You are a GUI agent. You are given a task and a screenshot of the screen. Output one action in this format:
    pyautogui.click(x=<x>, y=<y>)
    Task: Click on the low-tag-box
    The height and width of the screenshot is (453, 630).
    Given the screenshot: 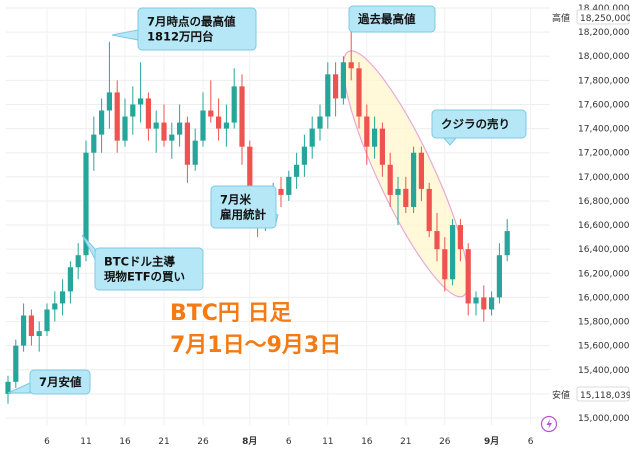 What is the action you would take?
    pyautogui.click(x=603, y=394)
    